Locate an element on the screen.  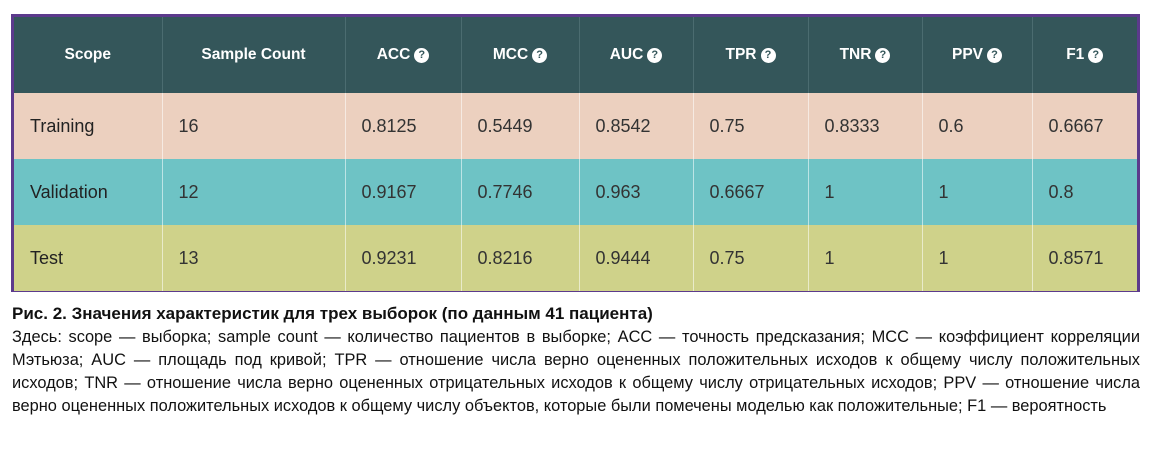
column-header-label: MCC is located at coordinates (510, 54).